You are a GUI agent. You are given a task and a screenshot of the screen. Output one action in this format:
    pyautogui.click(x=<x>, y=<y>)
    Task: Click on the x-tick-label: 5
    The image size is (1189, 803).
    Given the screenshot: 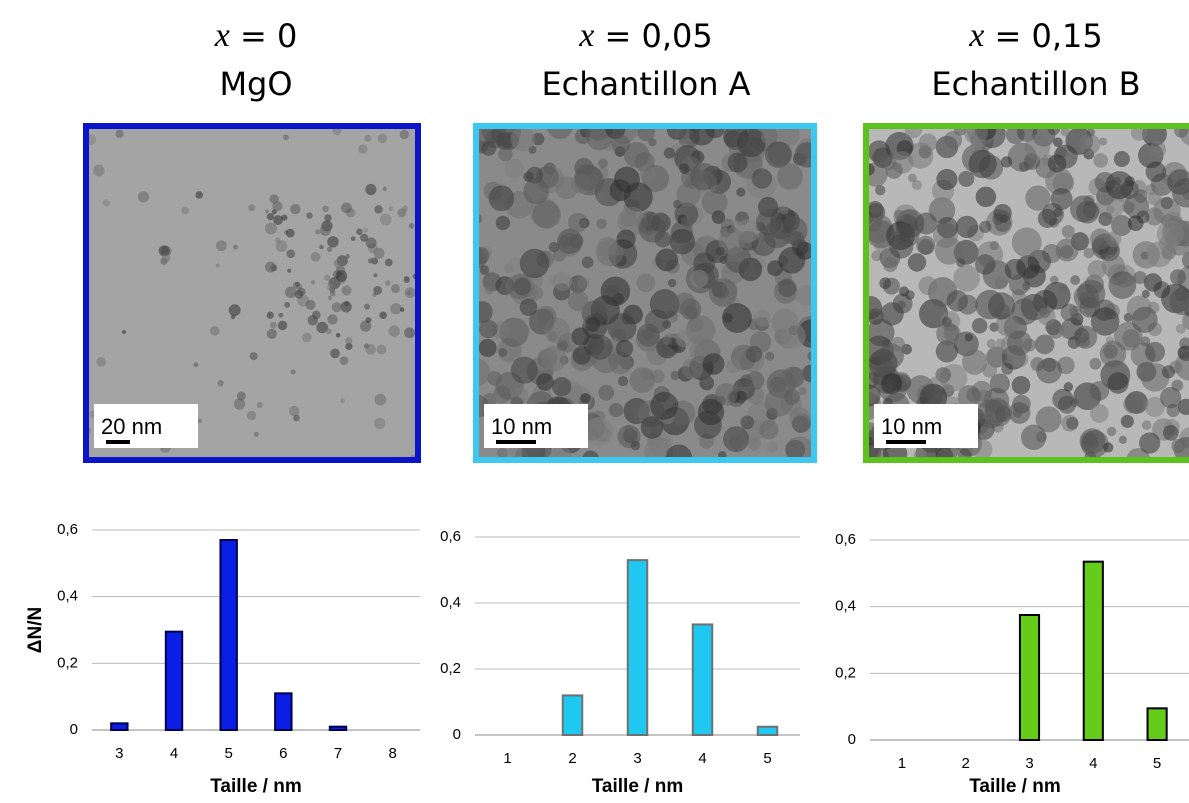 What is the action you would take?
    pyautogui.click(x=767, y=758)
    